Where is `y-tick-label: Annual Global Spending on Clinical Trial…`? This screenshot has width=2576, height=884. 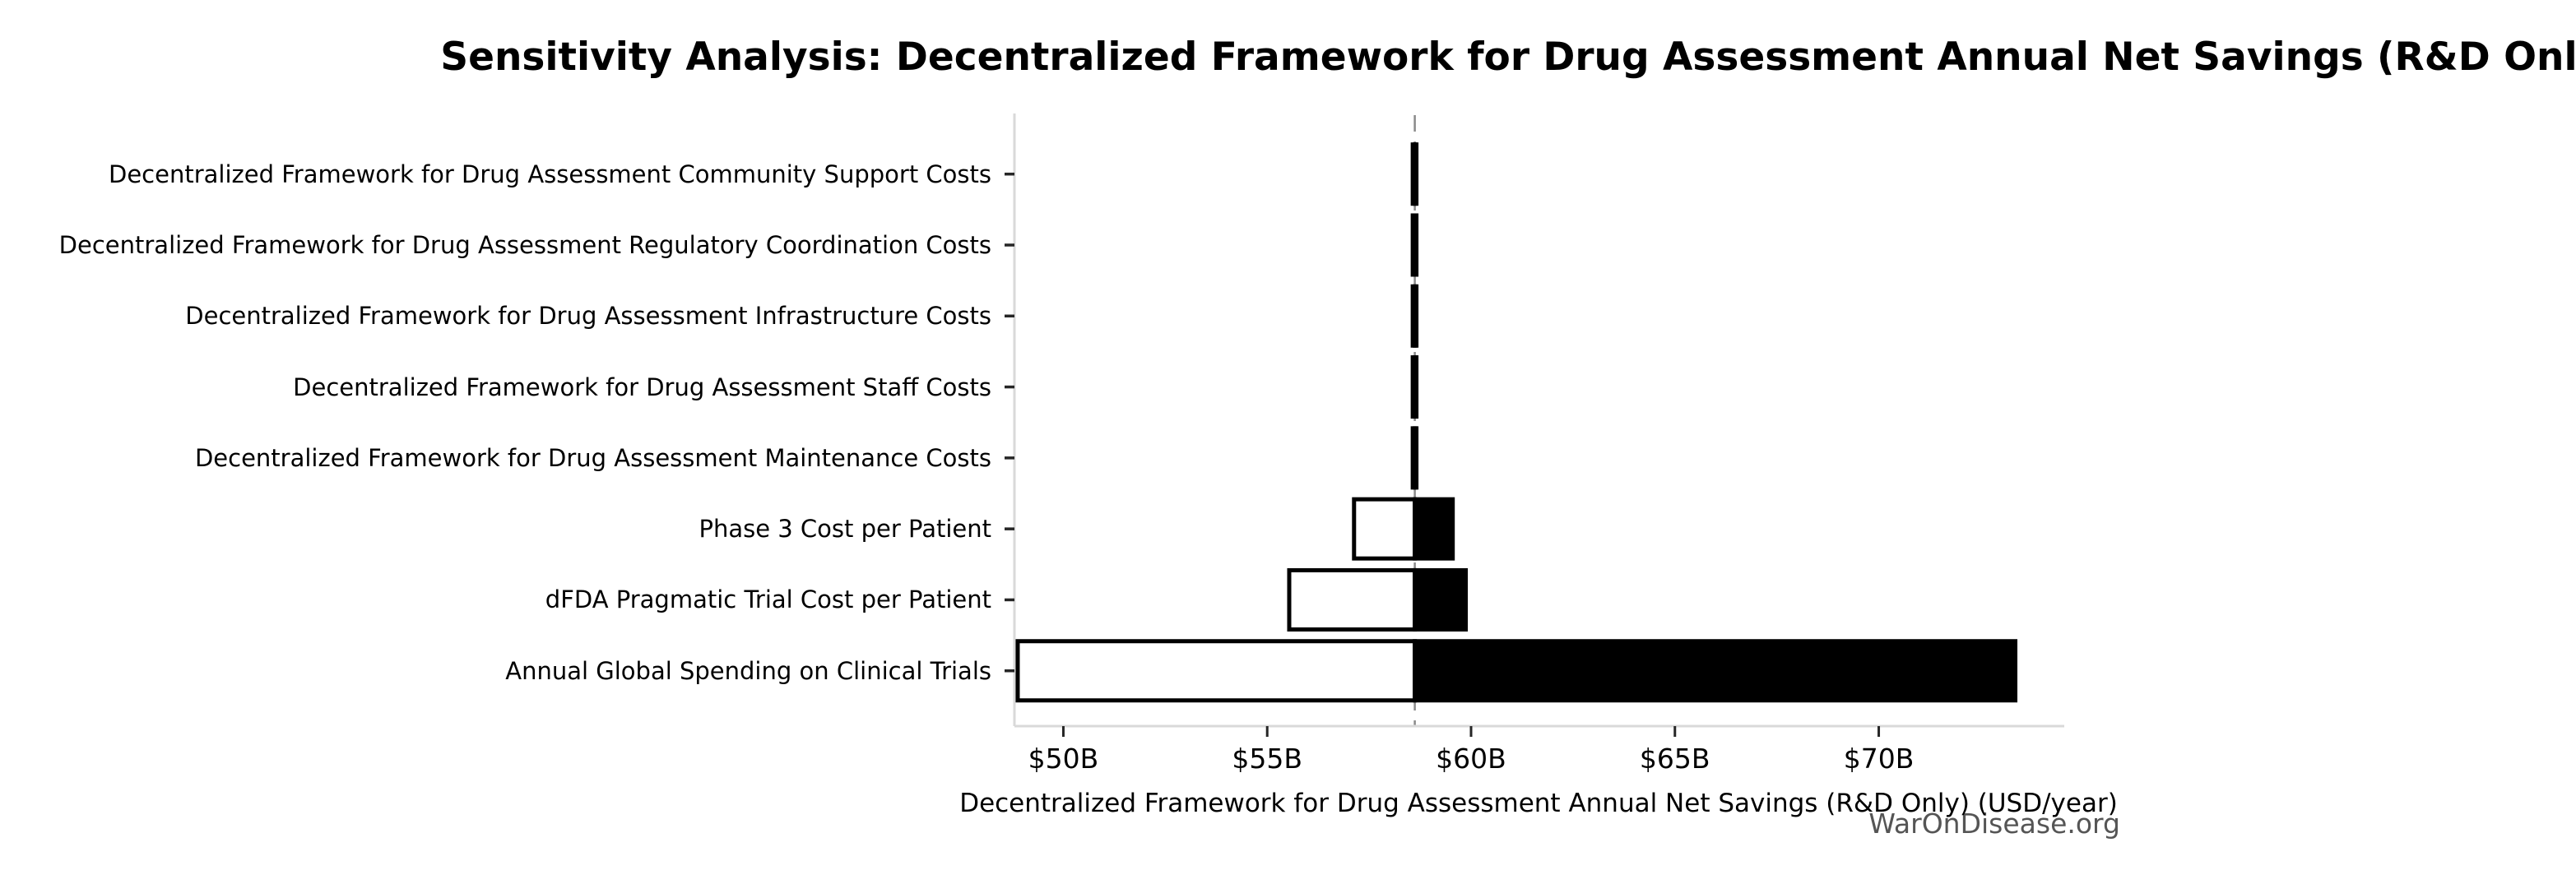
y-tick-label: Annual Global Spending on Clinical Trial… is located at coordinates (748, 670).